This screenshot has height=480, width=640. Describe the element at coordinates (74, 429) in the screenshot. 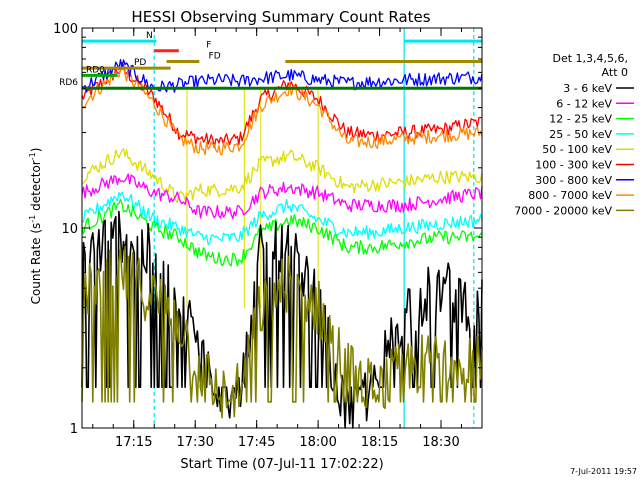

I see `y-tick-label-0: 1` at that location.